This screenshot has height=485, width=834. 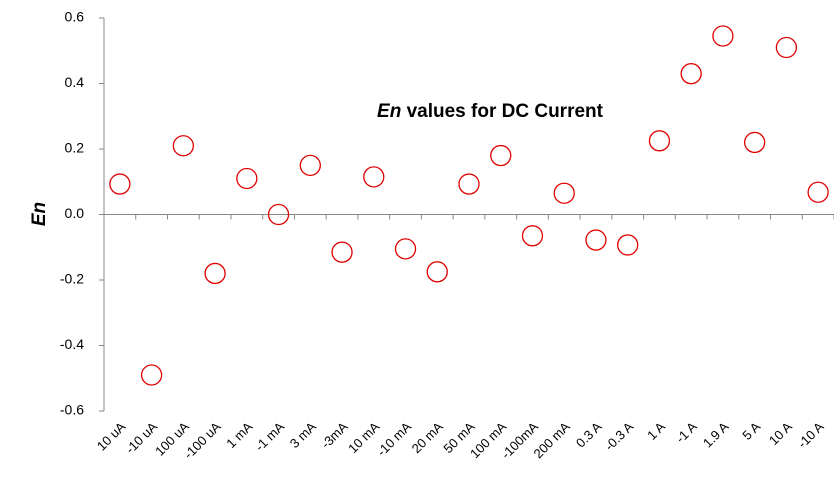 I want to click on x-tick-label: 1 mA, so click(x=239, y=435).